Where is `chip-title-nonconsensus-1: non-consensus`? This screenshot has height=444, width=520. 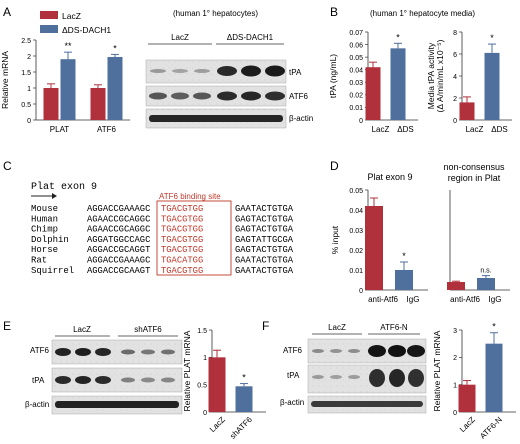
chip-title-nonconsensus-1: non-consensus is located at coordinates (474, 167).